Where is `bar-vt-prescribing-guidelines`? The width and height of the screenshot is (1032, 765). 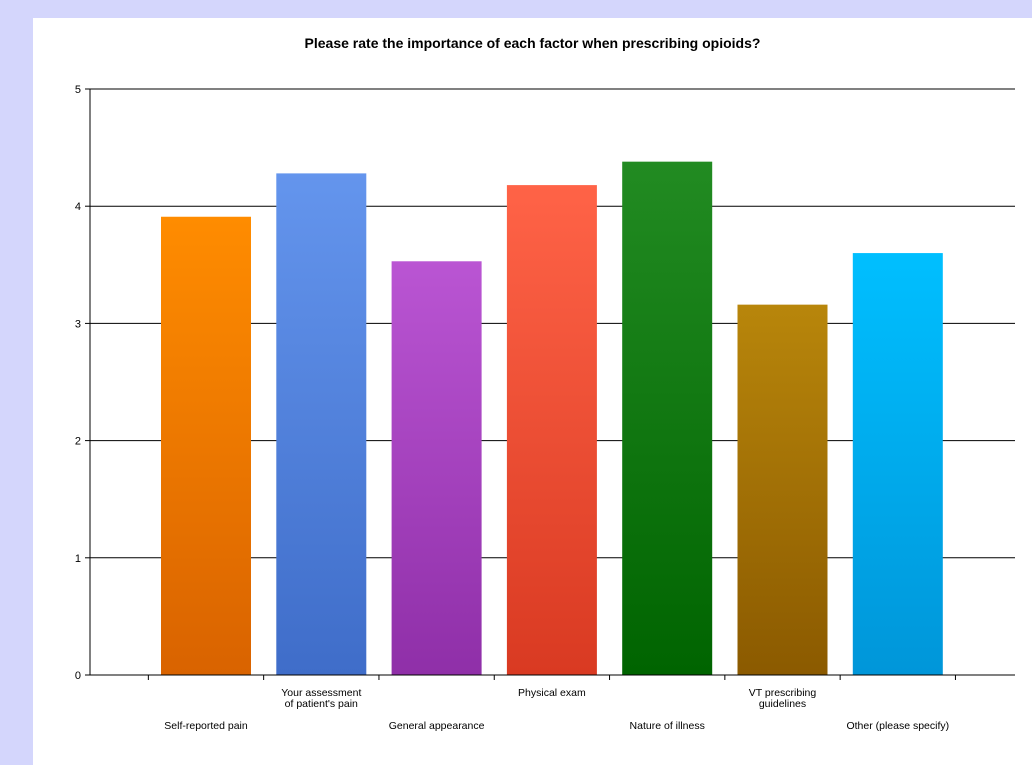
bar-vt-prescribing-guidelines is located at coordinates (782, 489).